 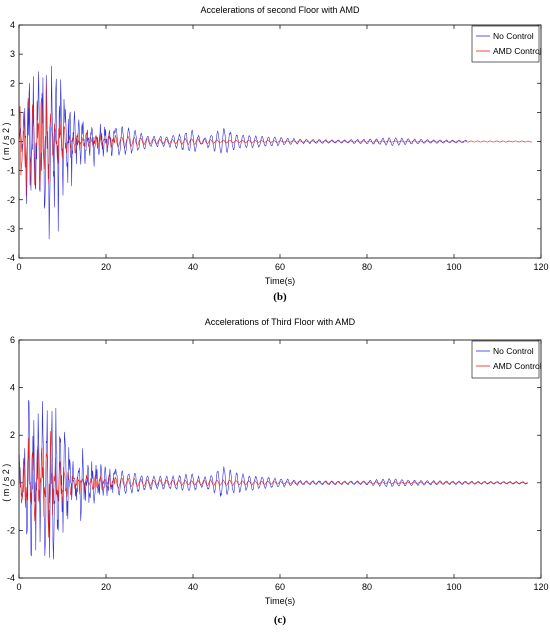 What do you see at coordinates (280, 297) in the screenshot?
I see `figure-caption: (b)` at bounding box center [280, 297].